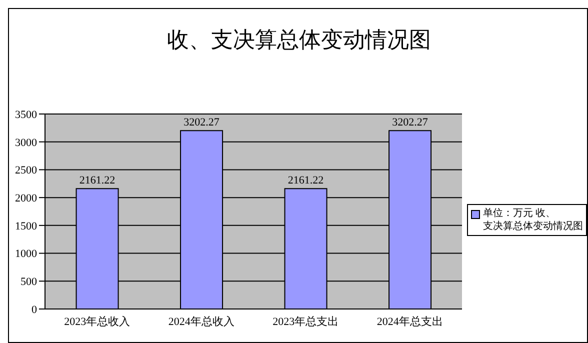 Image resolution: width=588 pixels, height=343 pixels. What do you see at coordinates (201, 321) in the screenshot?
I see `x-tick-label: 2024年总收入` at bounding box center [201, 321].